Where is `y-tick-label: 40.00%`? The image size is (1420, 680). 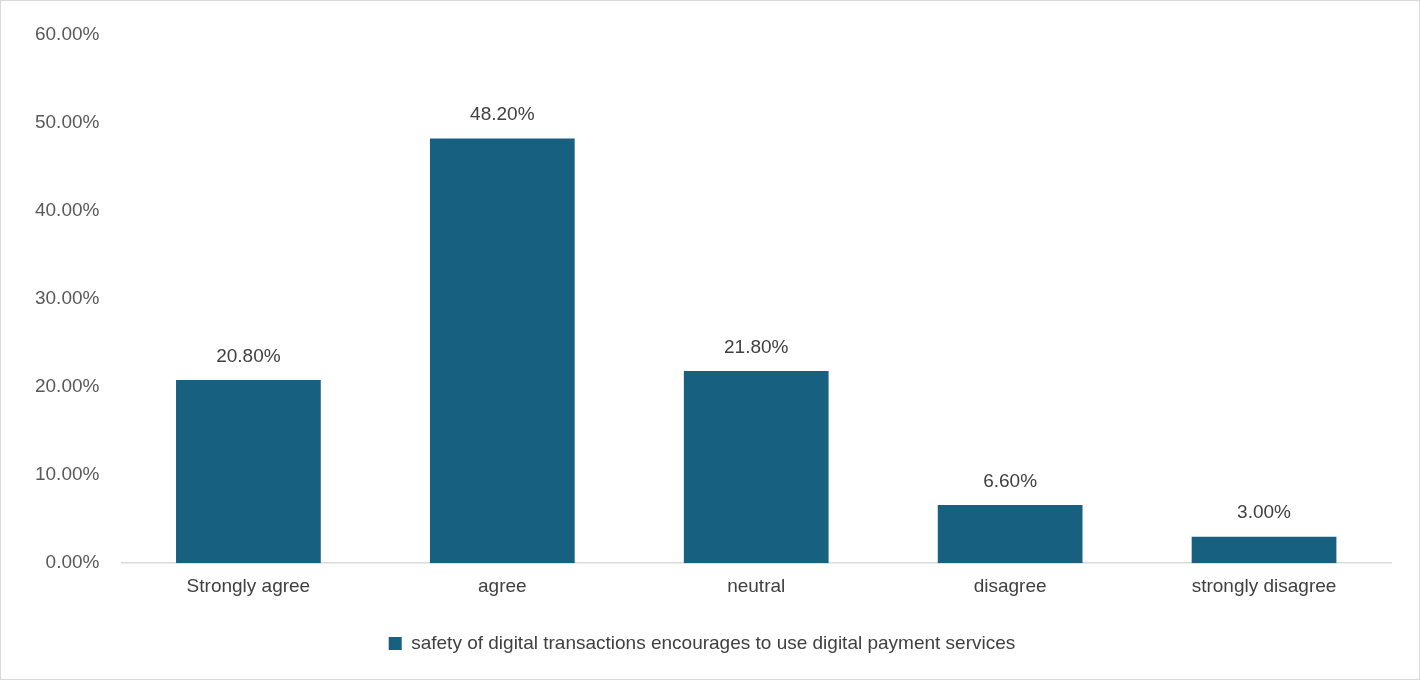 y-tick-label: 40.00% is located at coordinates (67, 209).